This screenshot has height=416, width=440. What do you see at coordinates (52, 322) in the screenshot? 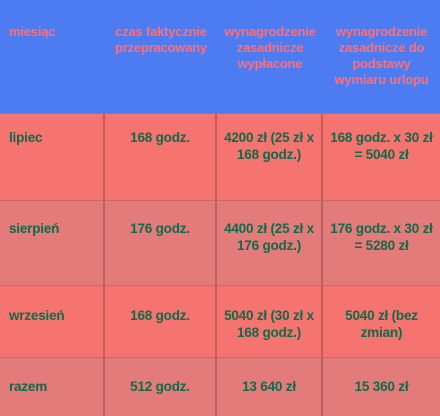
I see `cell-month: wrzesień` at bounding box center [52, 322].